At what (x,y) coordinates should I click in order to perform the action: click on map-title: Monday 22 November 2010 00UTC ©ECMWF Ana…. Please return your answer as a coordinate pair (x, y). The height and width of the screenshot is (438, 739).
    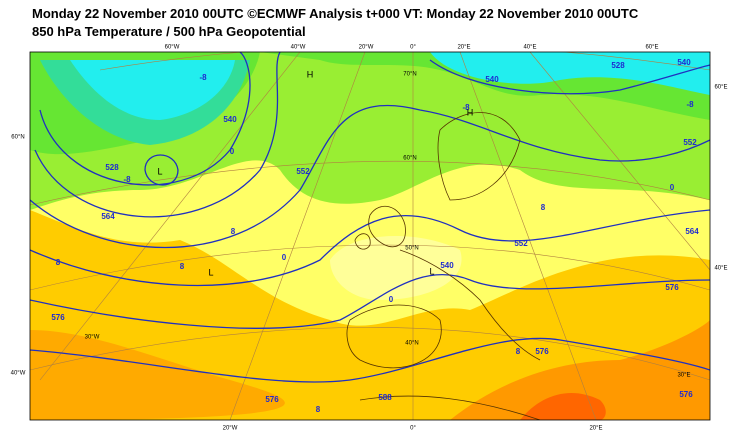
    Looking at the image, I should click on (335, 13).